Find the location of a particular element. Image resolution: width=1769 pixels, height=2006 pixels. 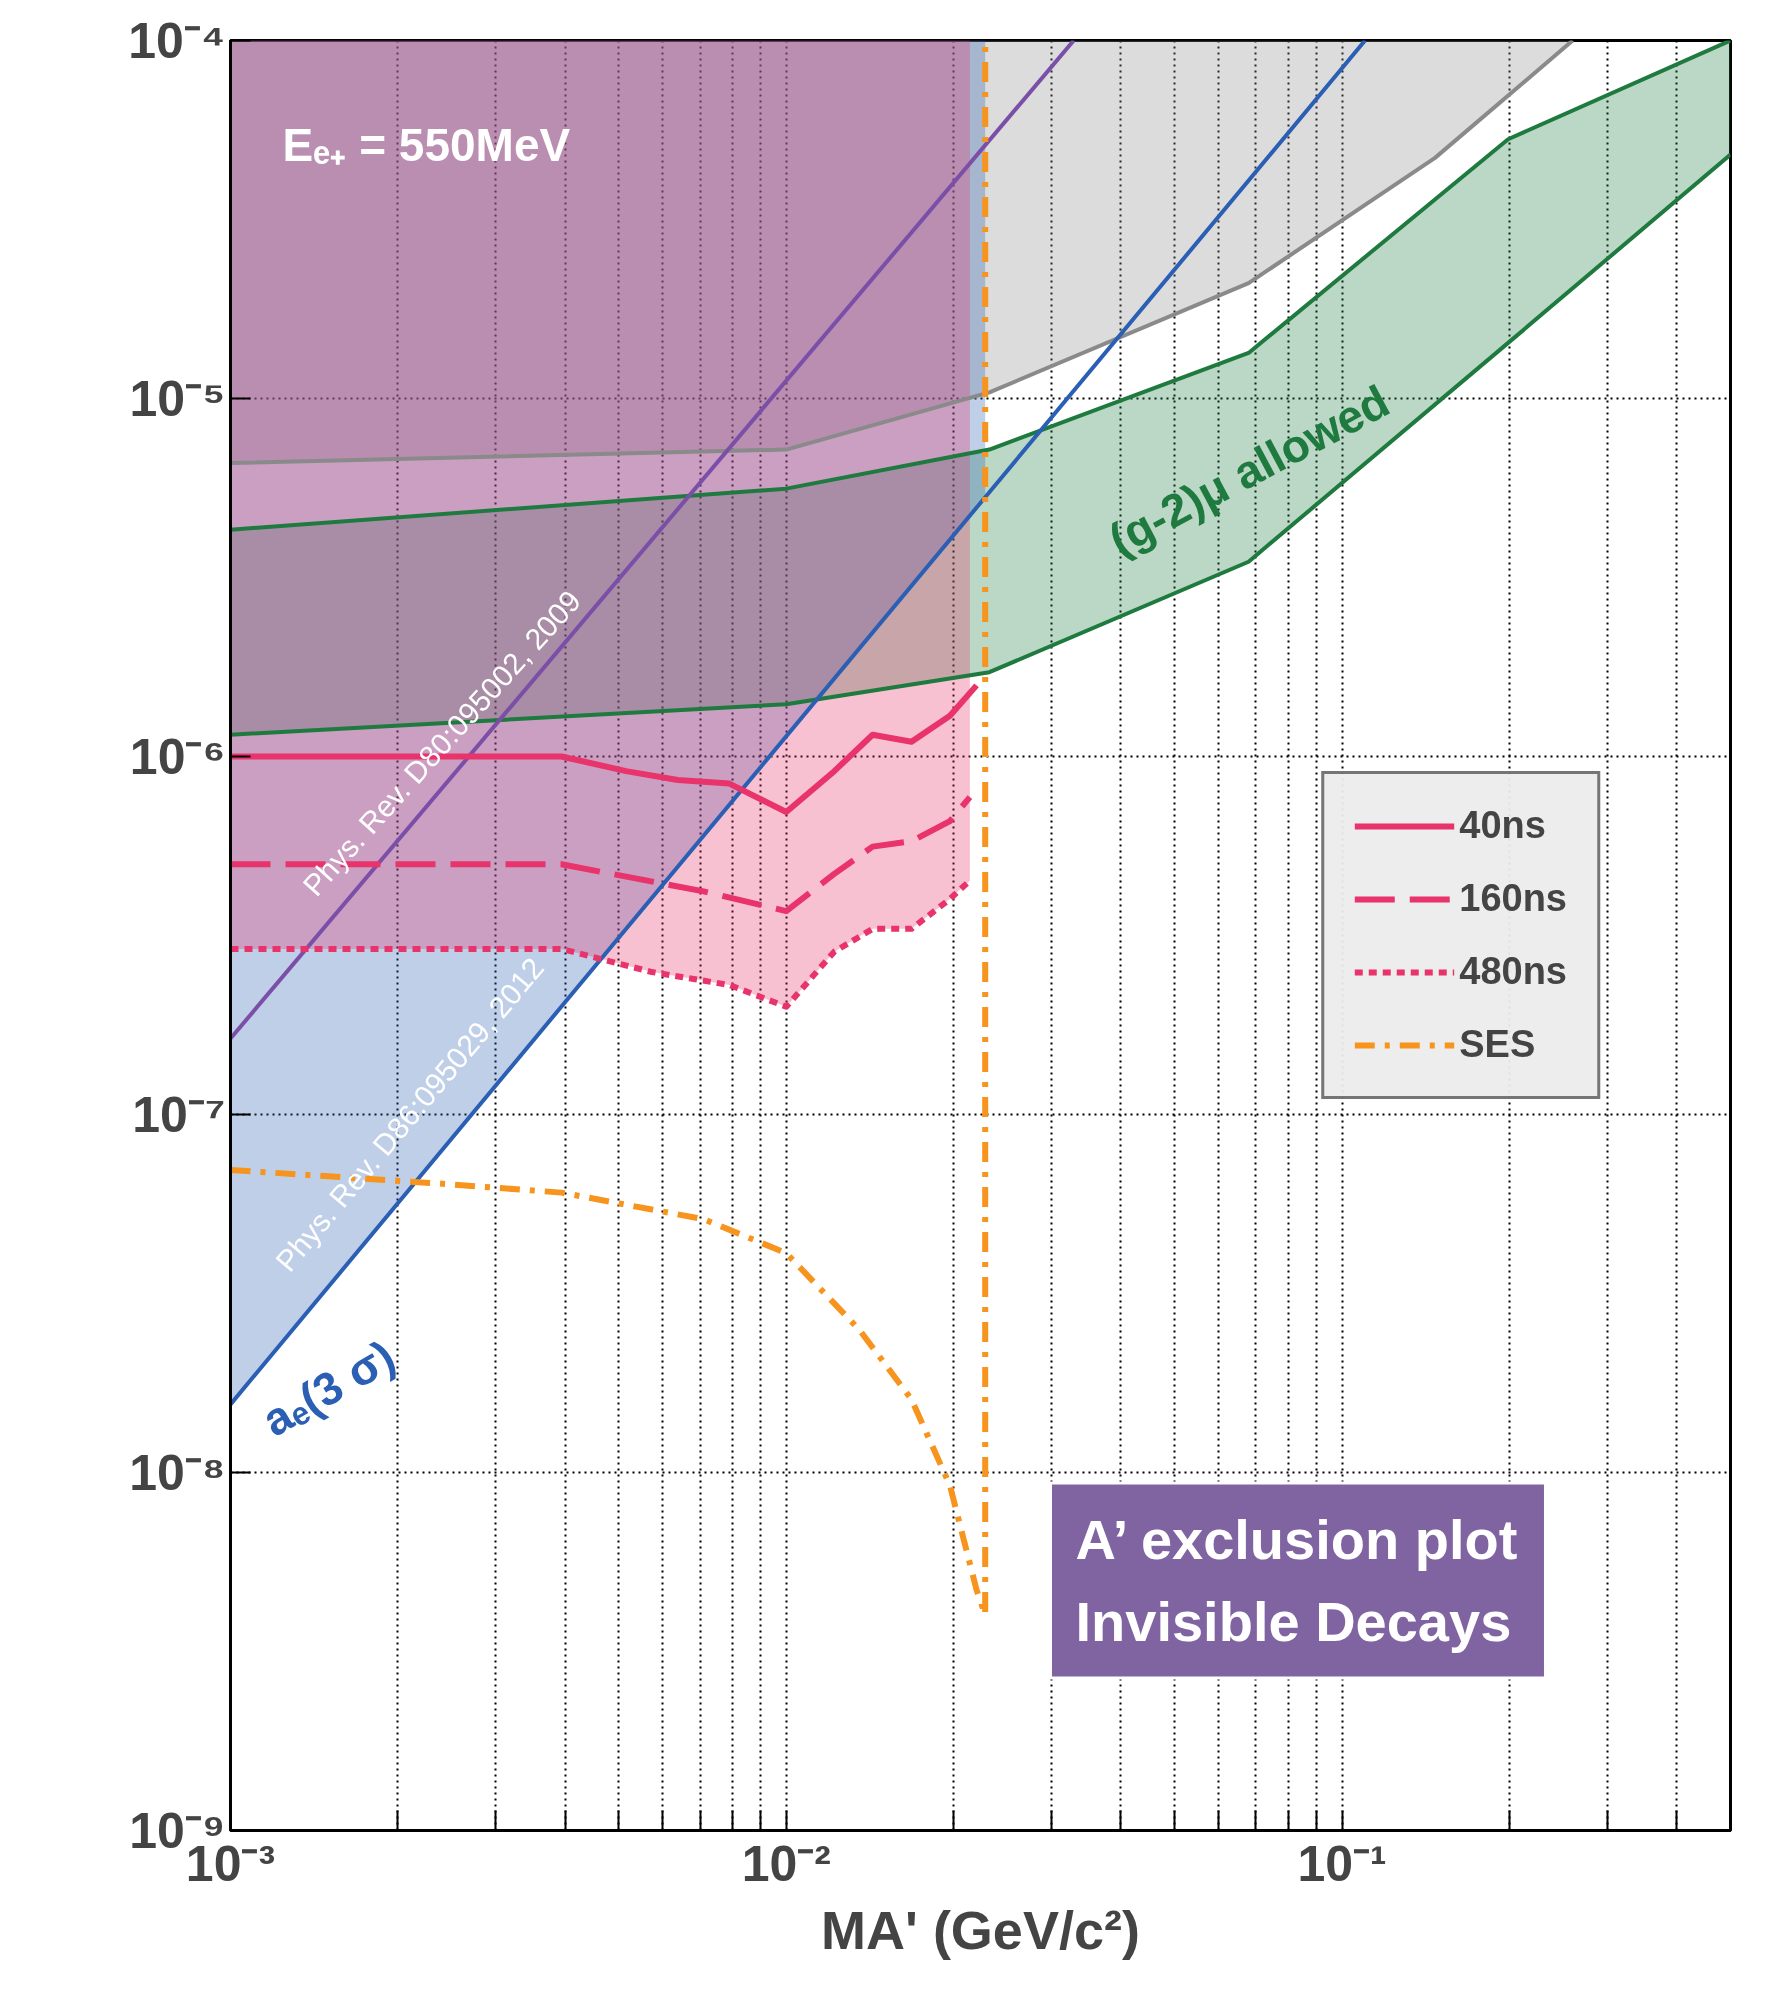

legend-label: 160ns is located at coordinates (1513, 898).